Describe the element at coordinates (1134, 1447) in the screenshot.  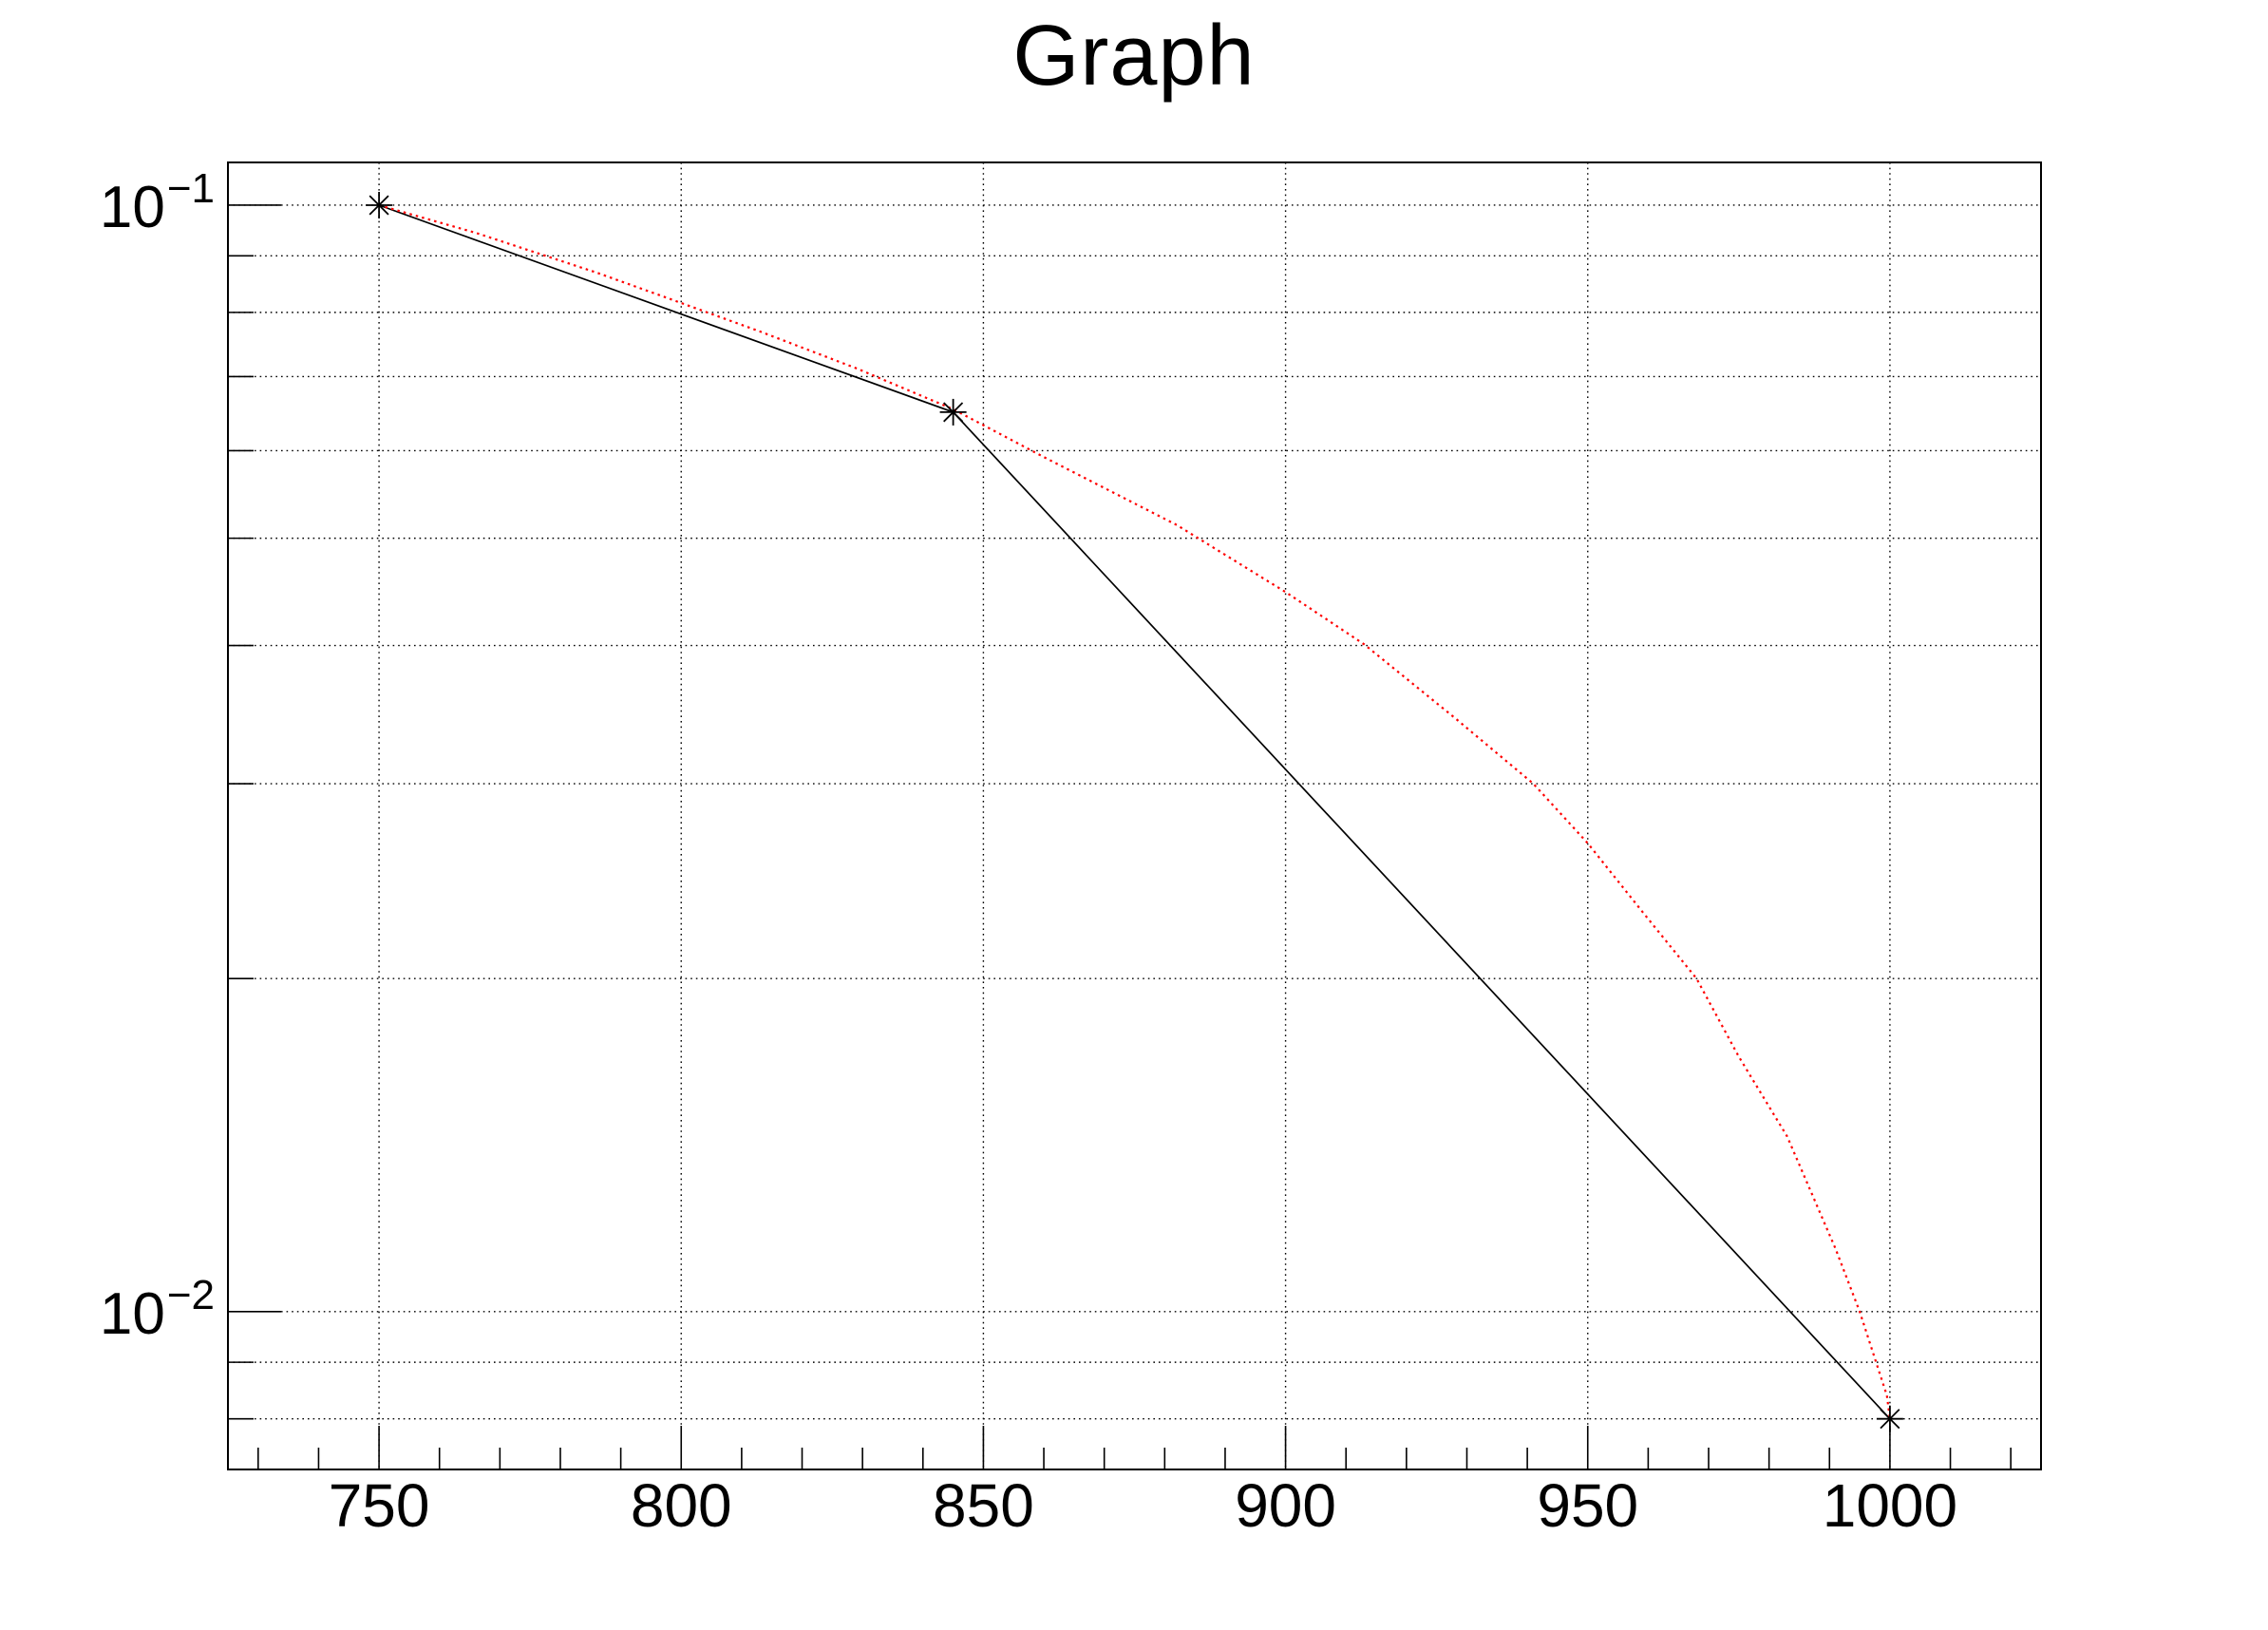
I see `x-ticks` at that location.